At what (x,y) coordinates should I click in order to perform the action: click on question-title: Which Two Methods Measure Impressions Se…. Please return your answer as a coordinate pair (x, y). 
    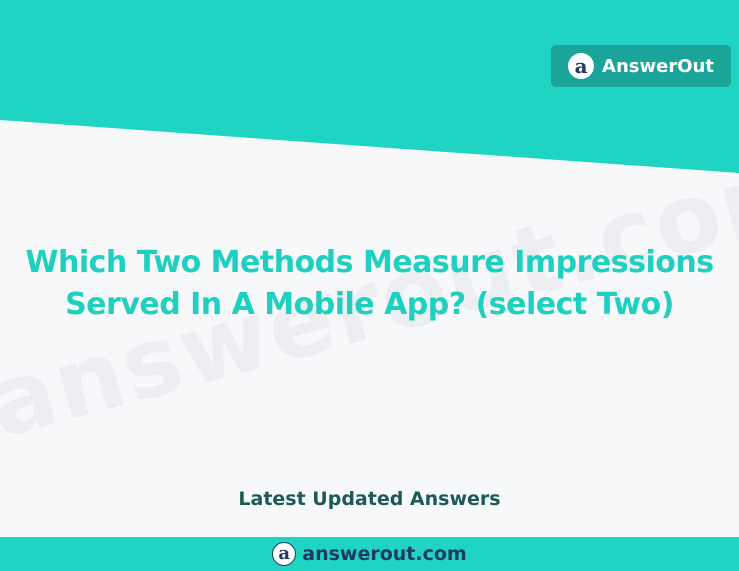
    Looking at the image, I should click on (369, 283).